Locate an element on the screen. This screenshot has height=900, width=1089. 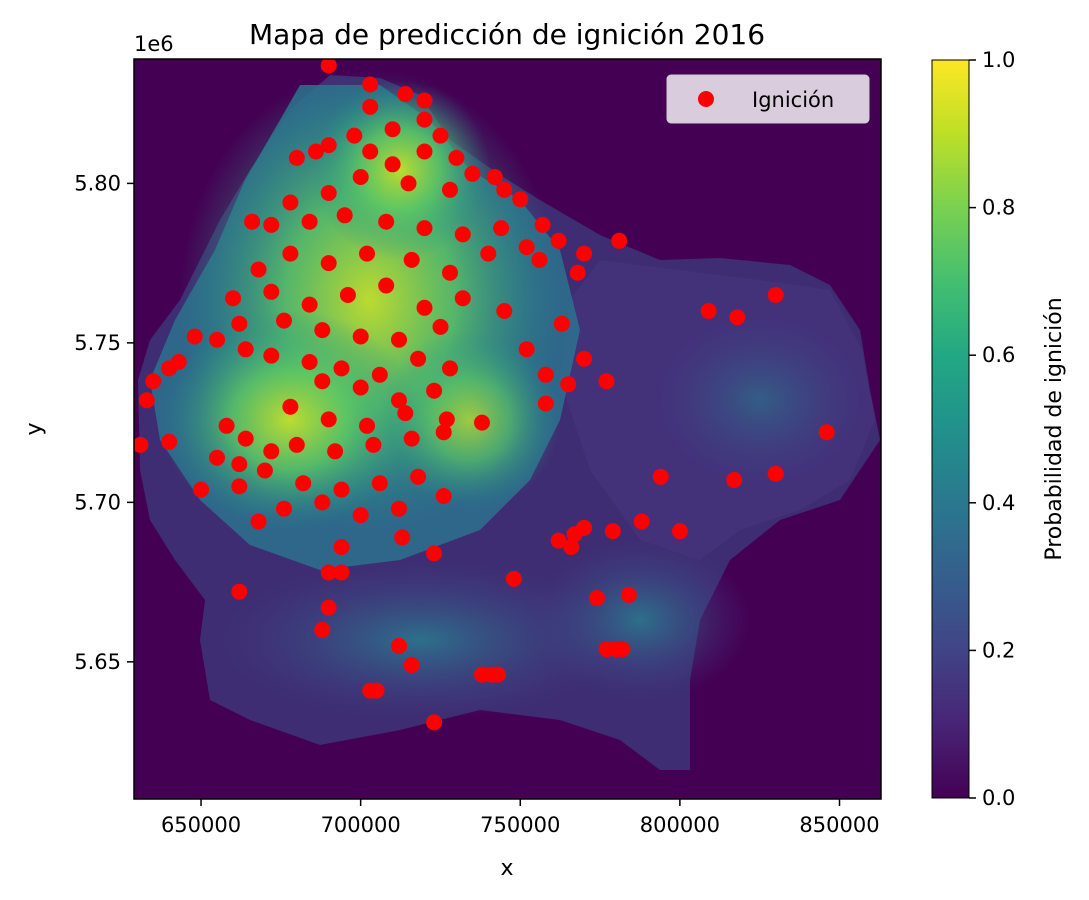
colorbar-gradient is located at coordinates (950, 429).